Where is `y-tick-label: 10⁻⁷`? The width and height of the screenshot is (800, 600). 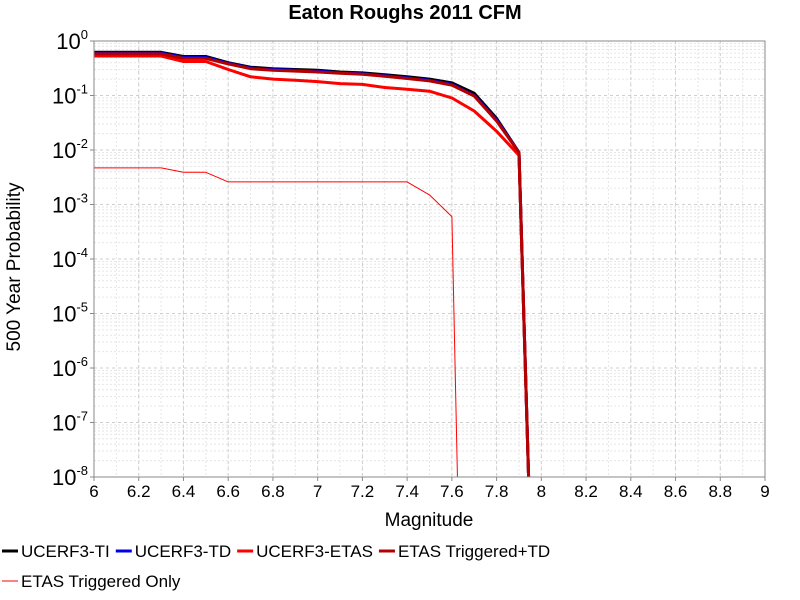
y-tick-label: 10⁻⁷ is located at coordinates (70, 422).